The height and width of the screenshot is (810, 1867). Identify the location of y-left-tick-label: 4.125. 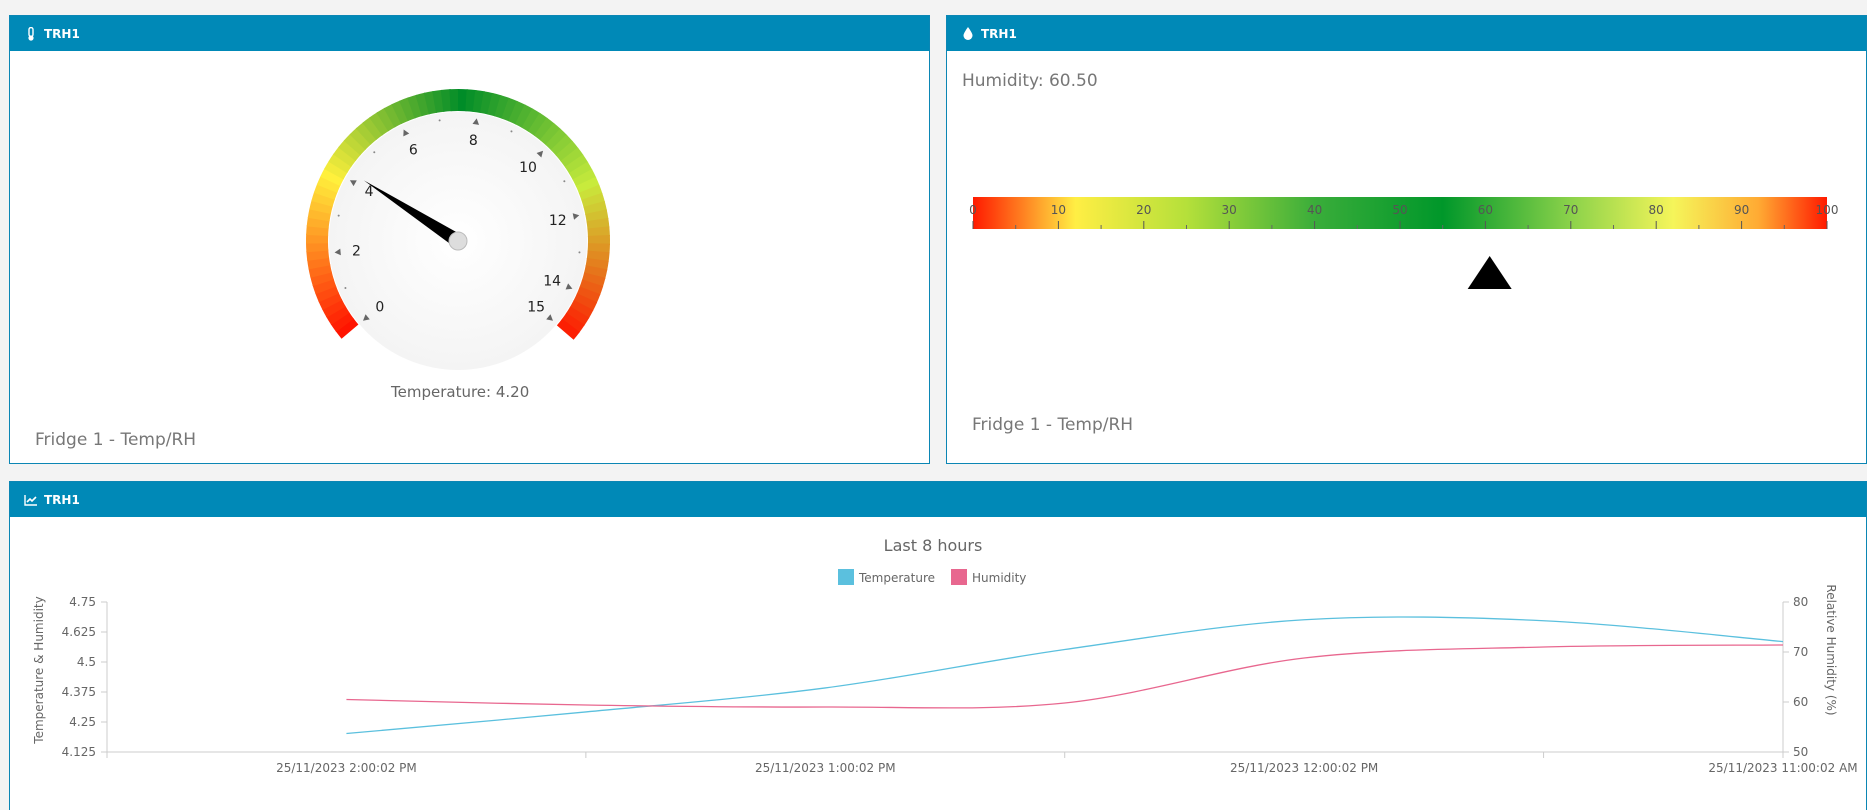
(79, 752).